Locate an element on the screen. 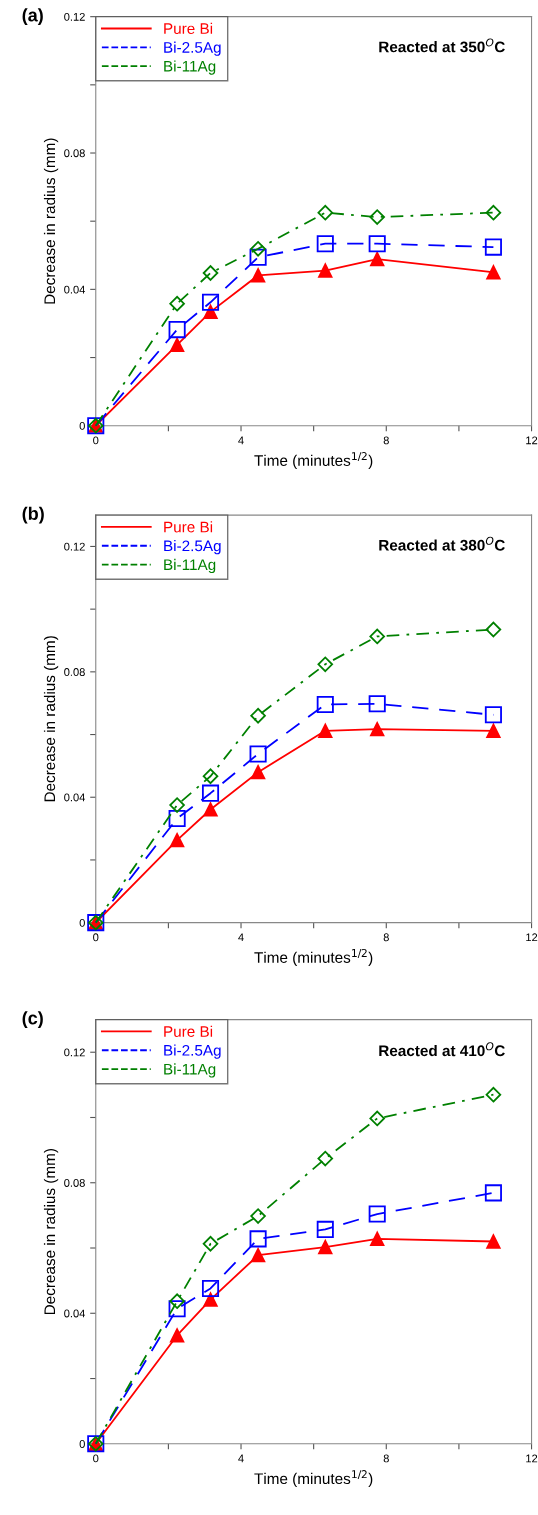 The image size is (538, 1515). text: Reacted at 350$^{O}$C is located at coordinates (442, 45).